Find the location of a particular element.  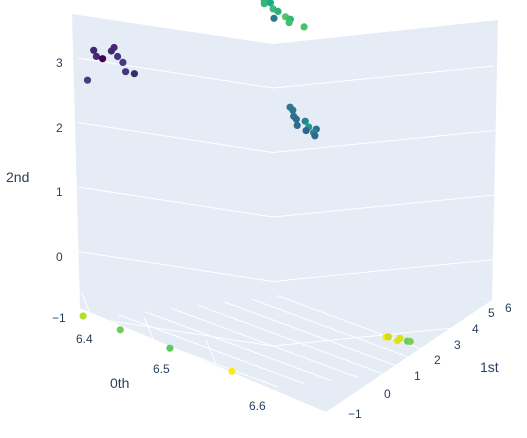

z-tick-label: −1 is located at coordinates (59, 318).